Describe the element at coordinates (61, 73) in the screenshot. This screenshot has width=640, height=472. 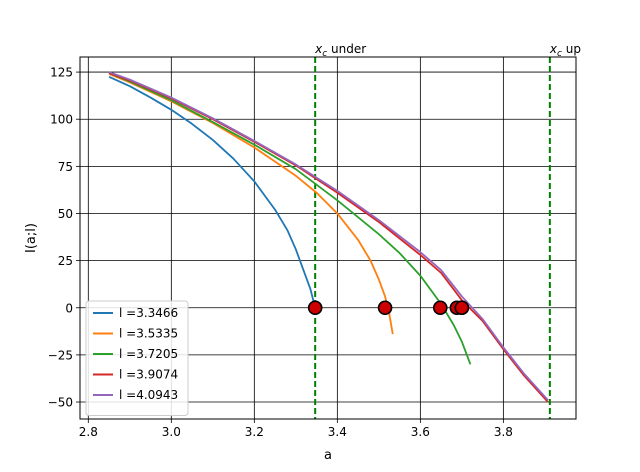
I see `y-tick-label: 125` at that location.